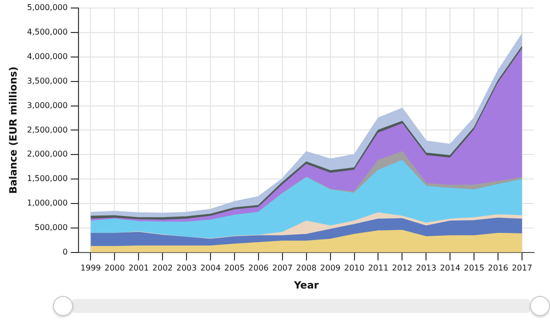  Describe the element at coordinates (47, 32) in the screenshot. I see `y-tick-label: 4,500,000` at that location.